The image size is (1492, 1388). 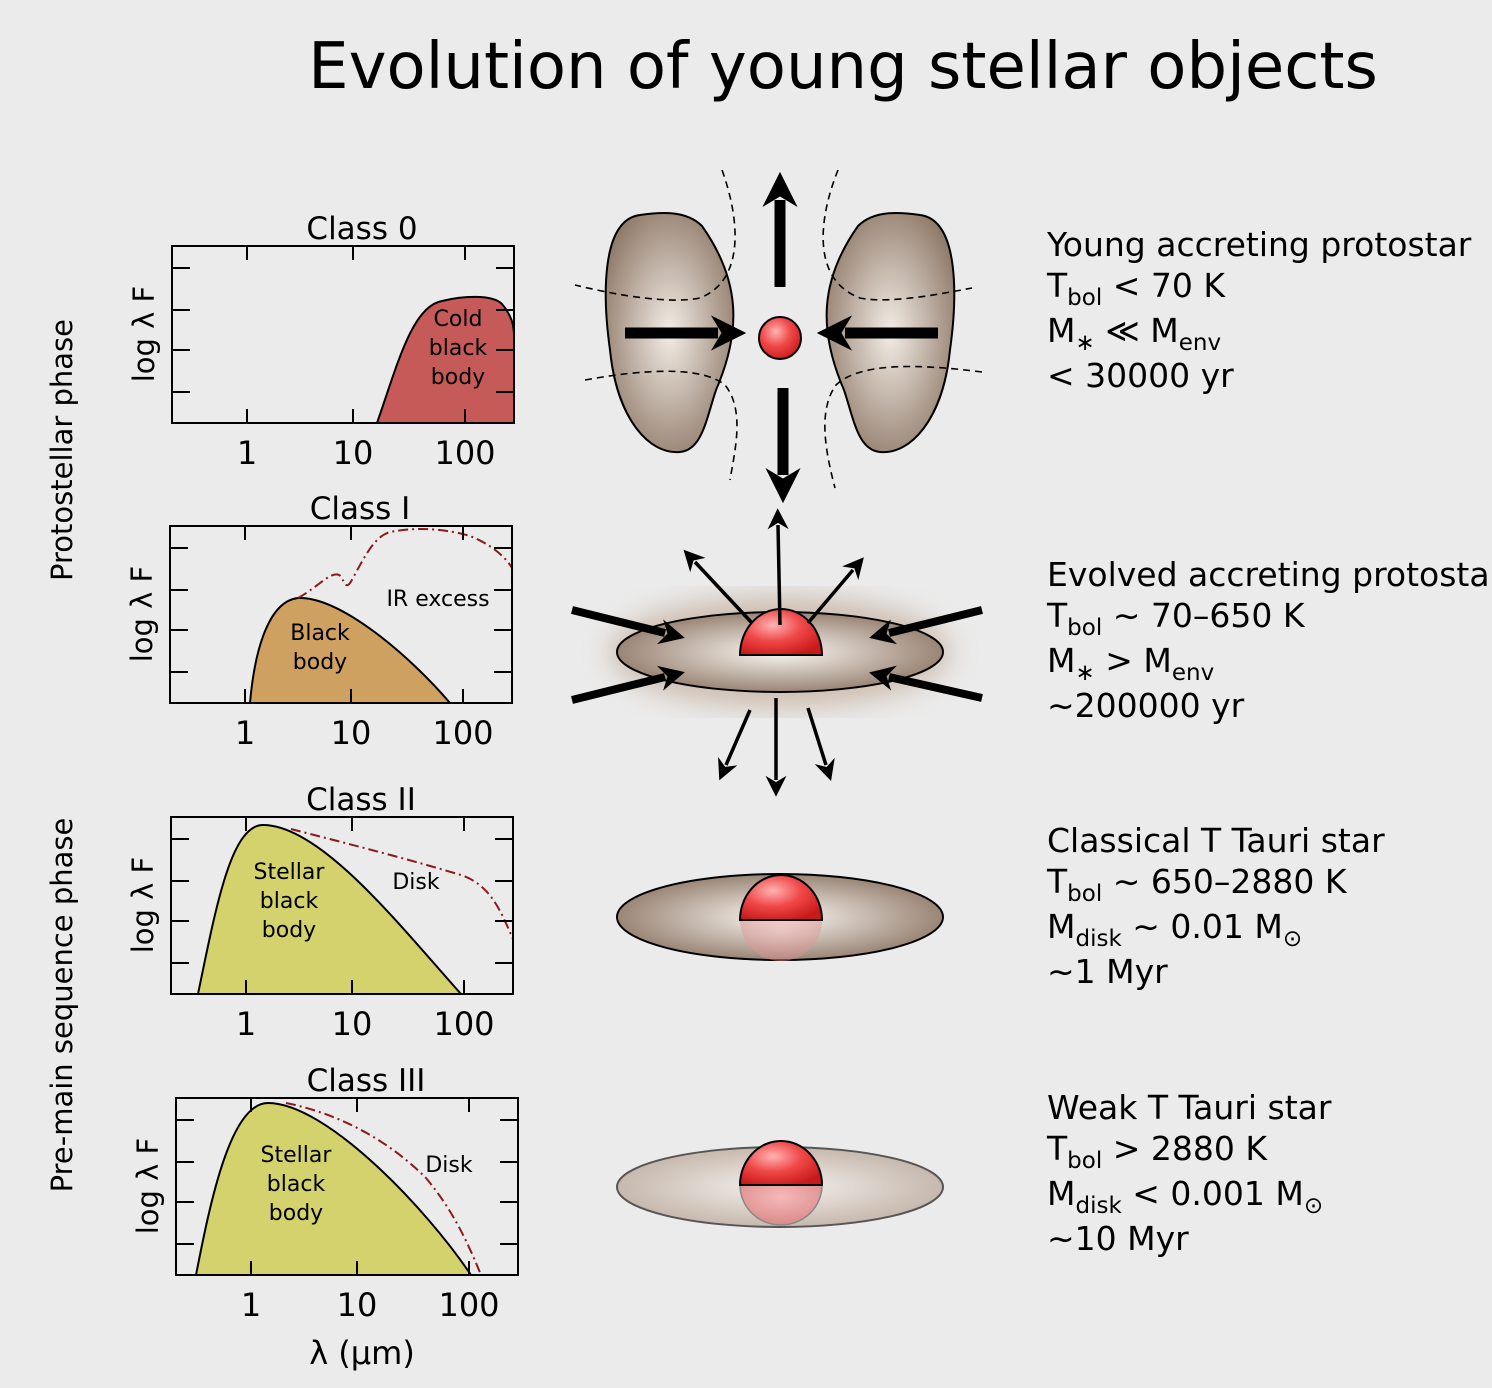 I want to click on text-segment: > M, so click(x=1133, y=660).